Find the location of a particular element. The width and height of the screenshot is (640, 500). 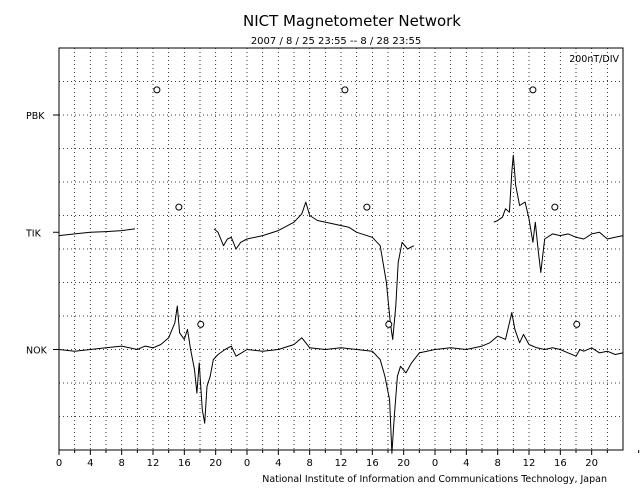

station-label-pbk: PBK is located at coordinates (35, 116).